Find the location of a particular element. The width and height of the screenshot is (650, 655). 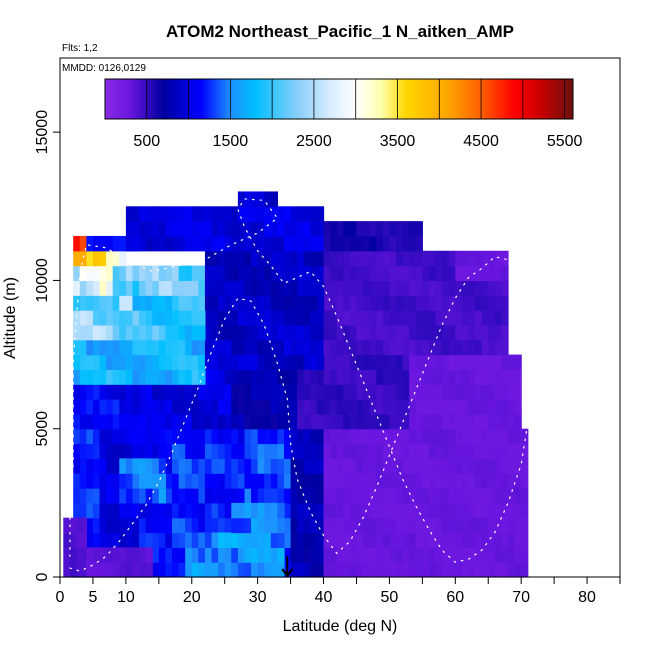

y-tick-label: 0 is located at coordinates (42, 576).